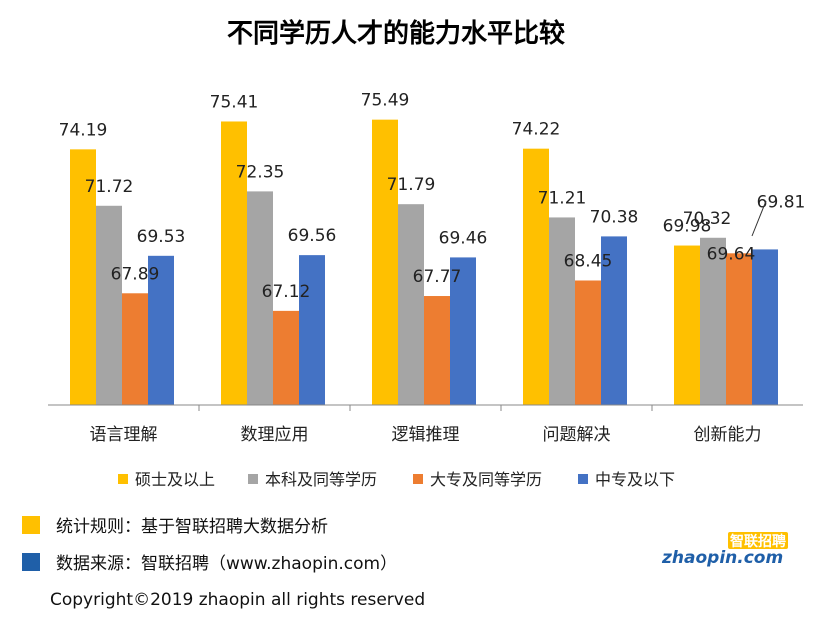  What do you see at coordinates (687, 227) in the screenshot?
I see `data-label: 69.98` at bounding box center [687, 227].